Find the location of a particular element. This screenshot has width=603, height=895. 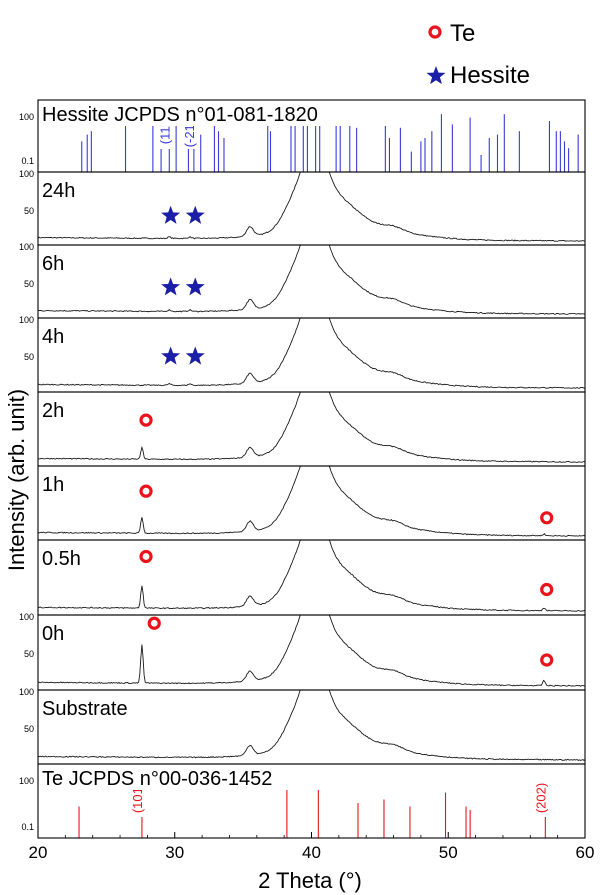

panel-4: 2h is located at coordinates (311, 429).